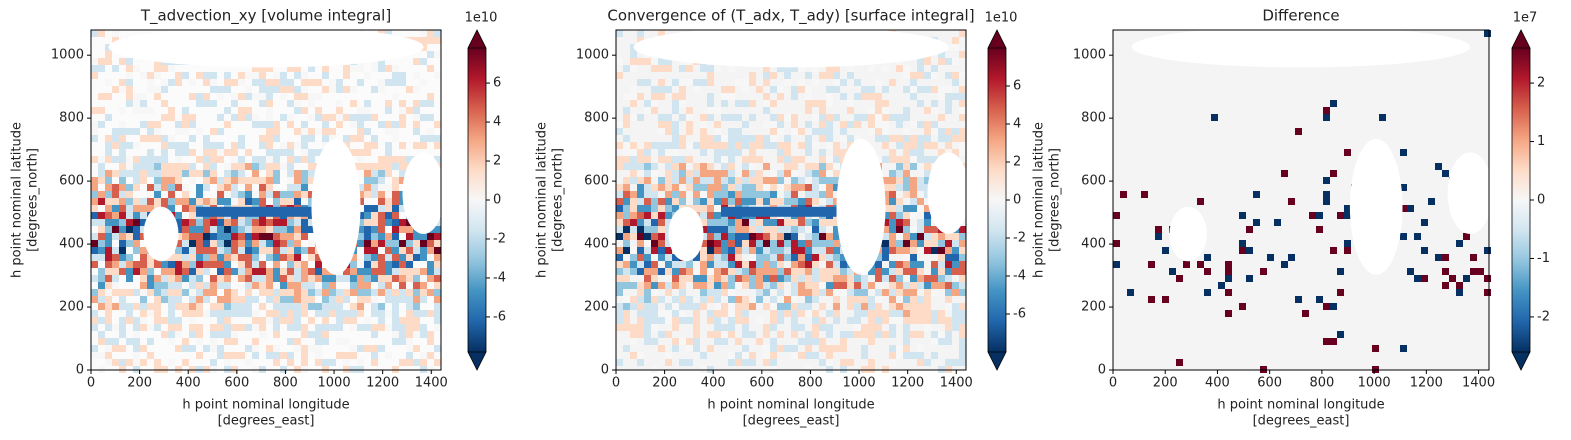 The width and height of the screenshot is (1571, 440). Describe the element at coordinates (334, 383) in the screenshot. I see `x-tick-label: 1000` at that location.